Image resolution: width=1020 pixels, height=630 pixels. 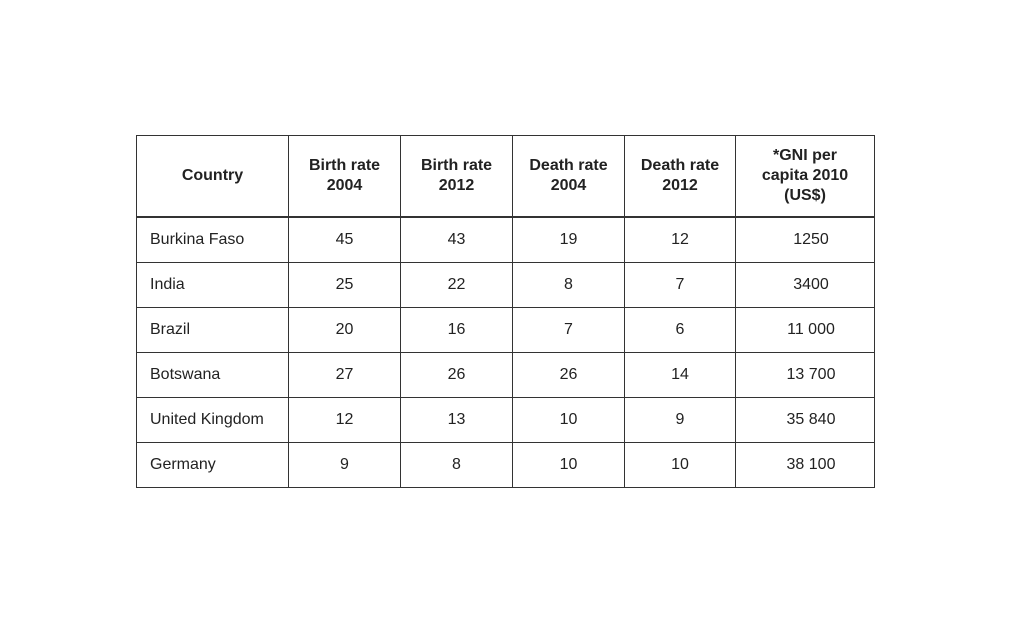 I want to click on table-row: Botswana 27 26 26 14 13 700, so click(x=505, y=375).